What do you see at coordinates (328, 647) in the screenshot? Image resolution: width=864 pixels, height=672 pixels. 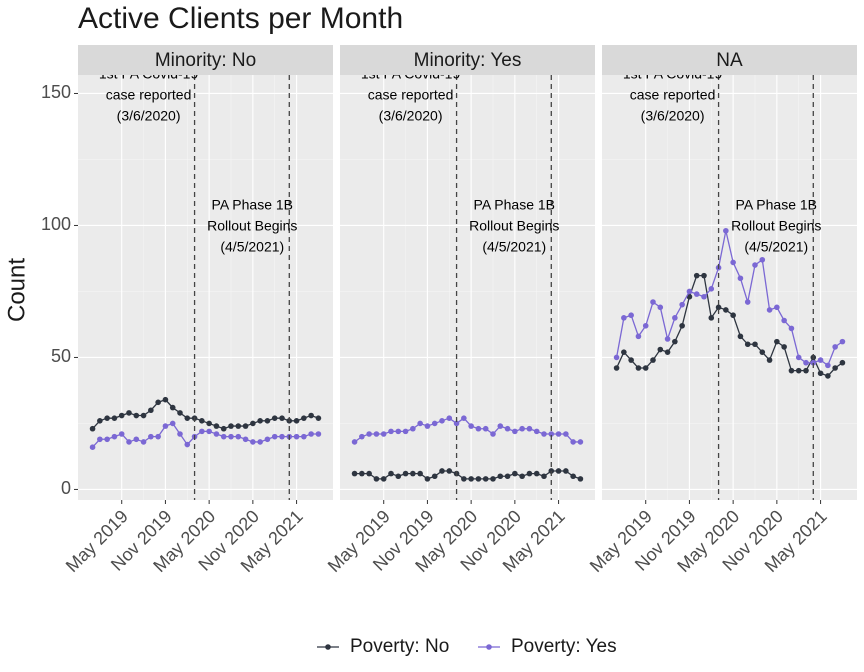 I see `legend-swatch` at bounding box center [328, 647].